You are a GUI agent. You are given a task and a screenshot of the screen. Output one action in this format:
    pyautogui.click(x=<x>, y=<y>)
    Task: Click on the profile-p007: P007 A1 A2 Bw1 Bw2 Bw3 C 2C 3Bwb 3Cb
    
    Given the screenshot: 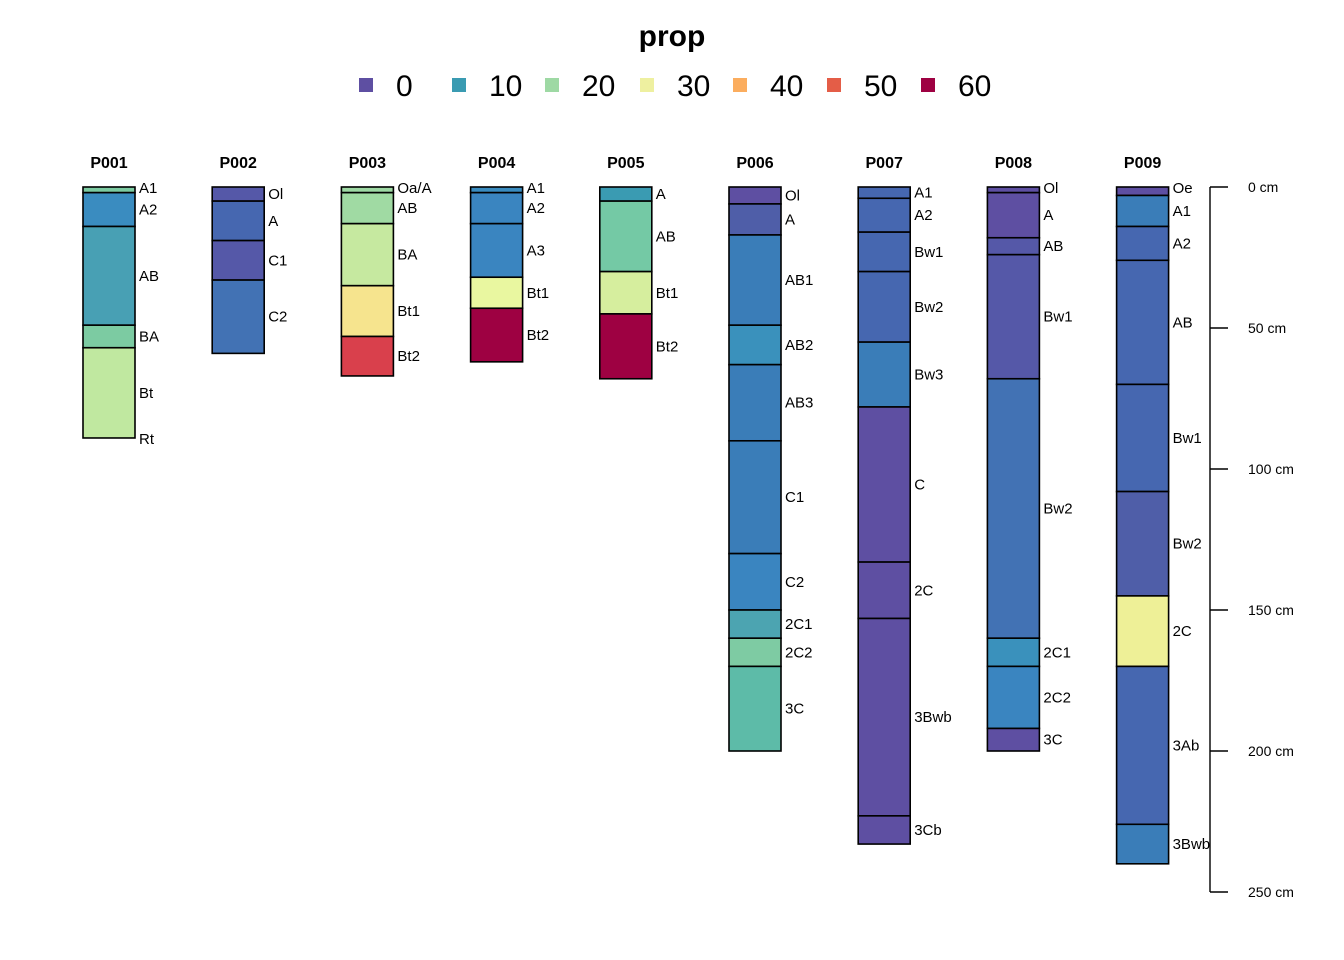 What is the action you would take?
    pyautogui.click(x=904, y=500)
    